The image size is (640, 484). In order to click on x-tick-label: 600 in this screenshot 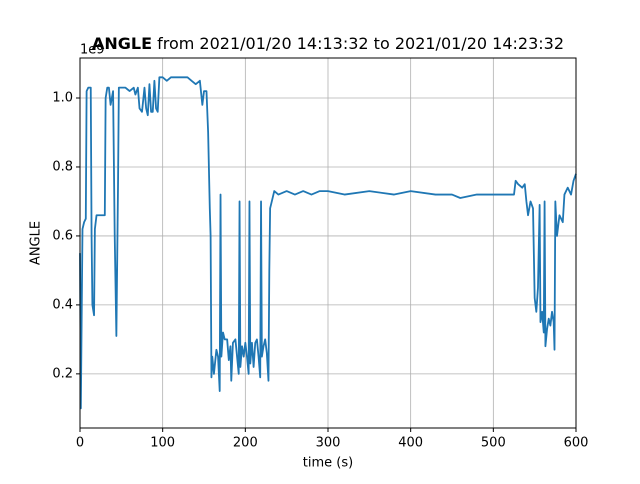, I will do `click(576, 443)`.